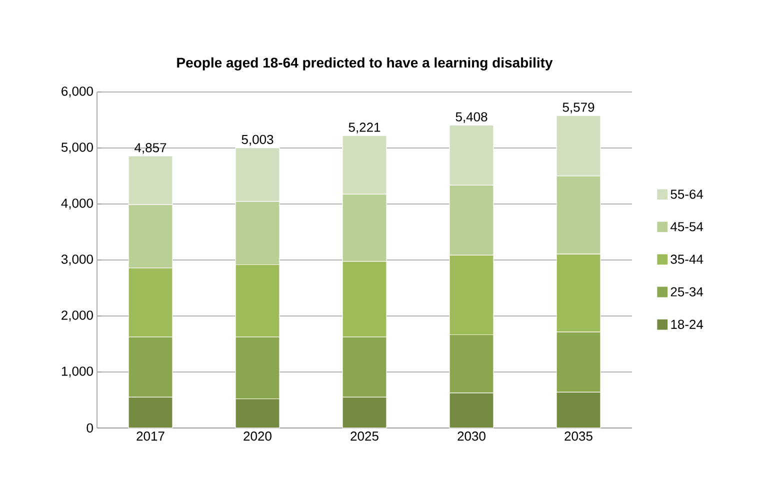 The height and width of the screenshot is (481, 762). What do you see at coordinates (687, 259) in the screenshot?
I see `legend-label: 35-44` at bounding box center [687, 259].